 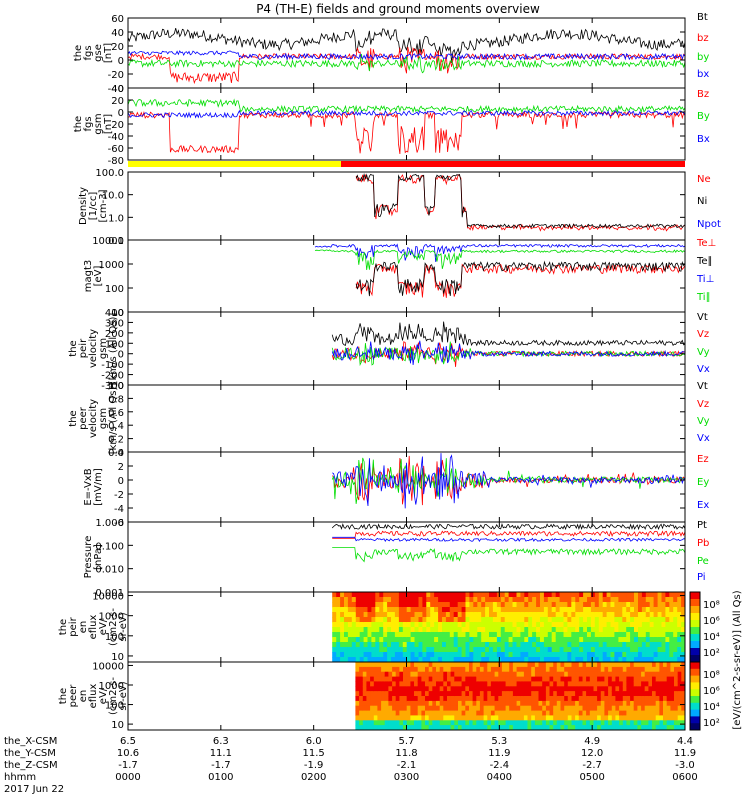 What do you see at coordinates (406, 106) in the screenshot?
I see `series-By-line` at bounding box center [406, 106].